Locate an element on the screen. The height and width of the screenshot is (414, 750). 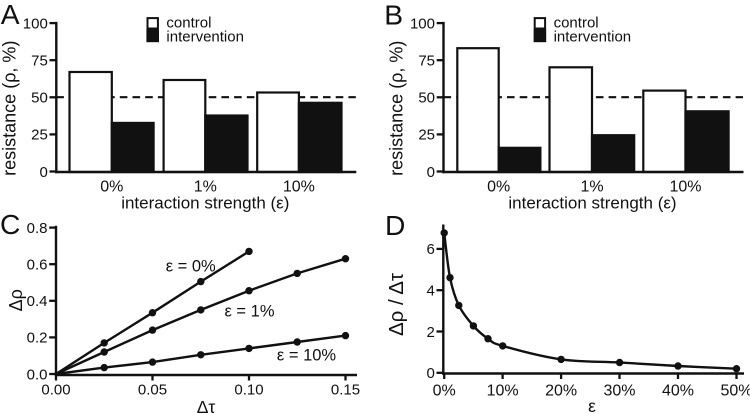
svg-text: 4 is located at coordinates (430, 291).